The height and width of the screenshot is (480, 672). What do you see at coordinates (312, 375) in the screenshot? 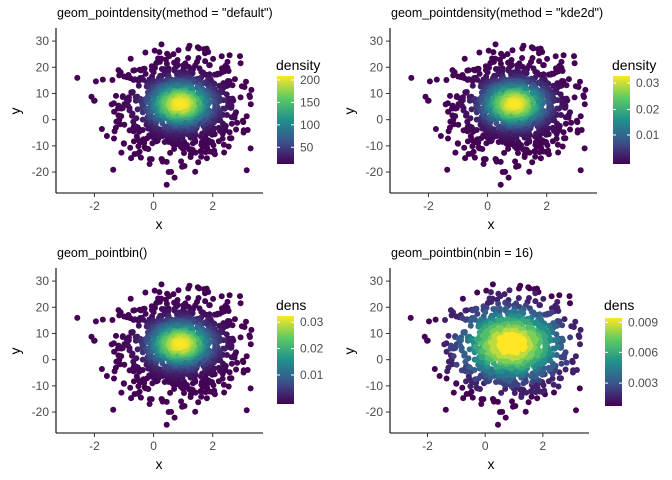
I see `legend-tick-label: 0.01` at bounding box center [312, 375].